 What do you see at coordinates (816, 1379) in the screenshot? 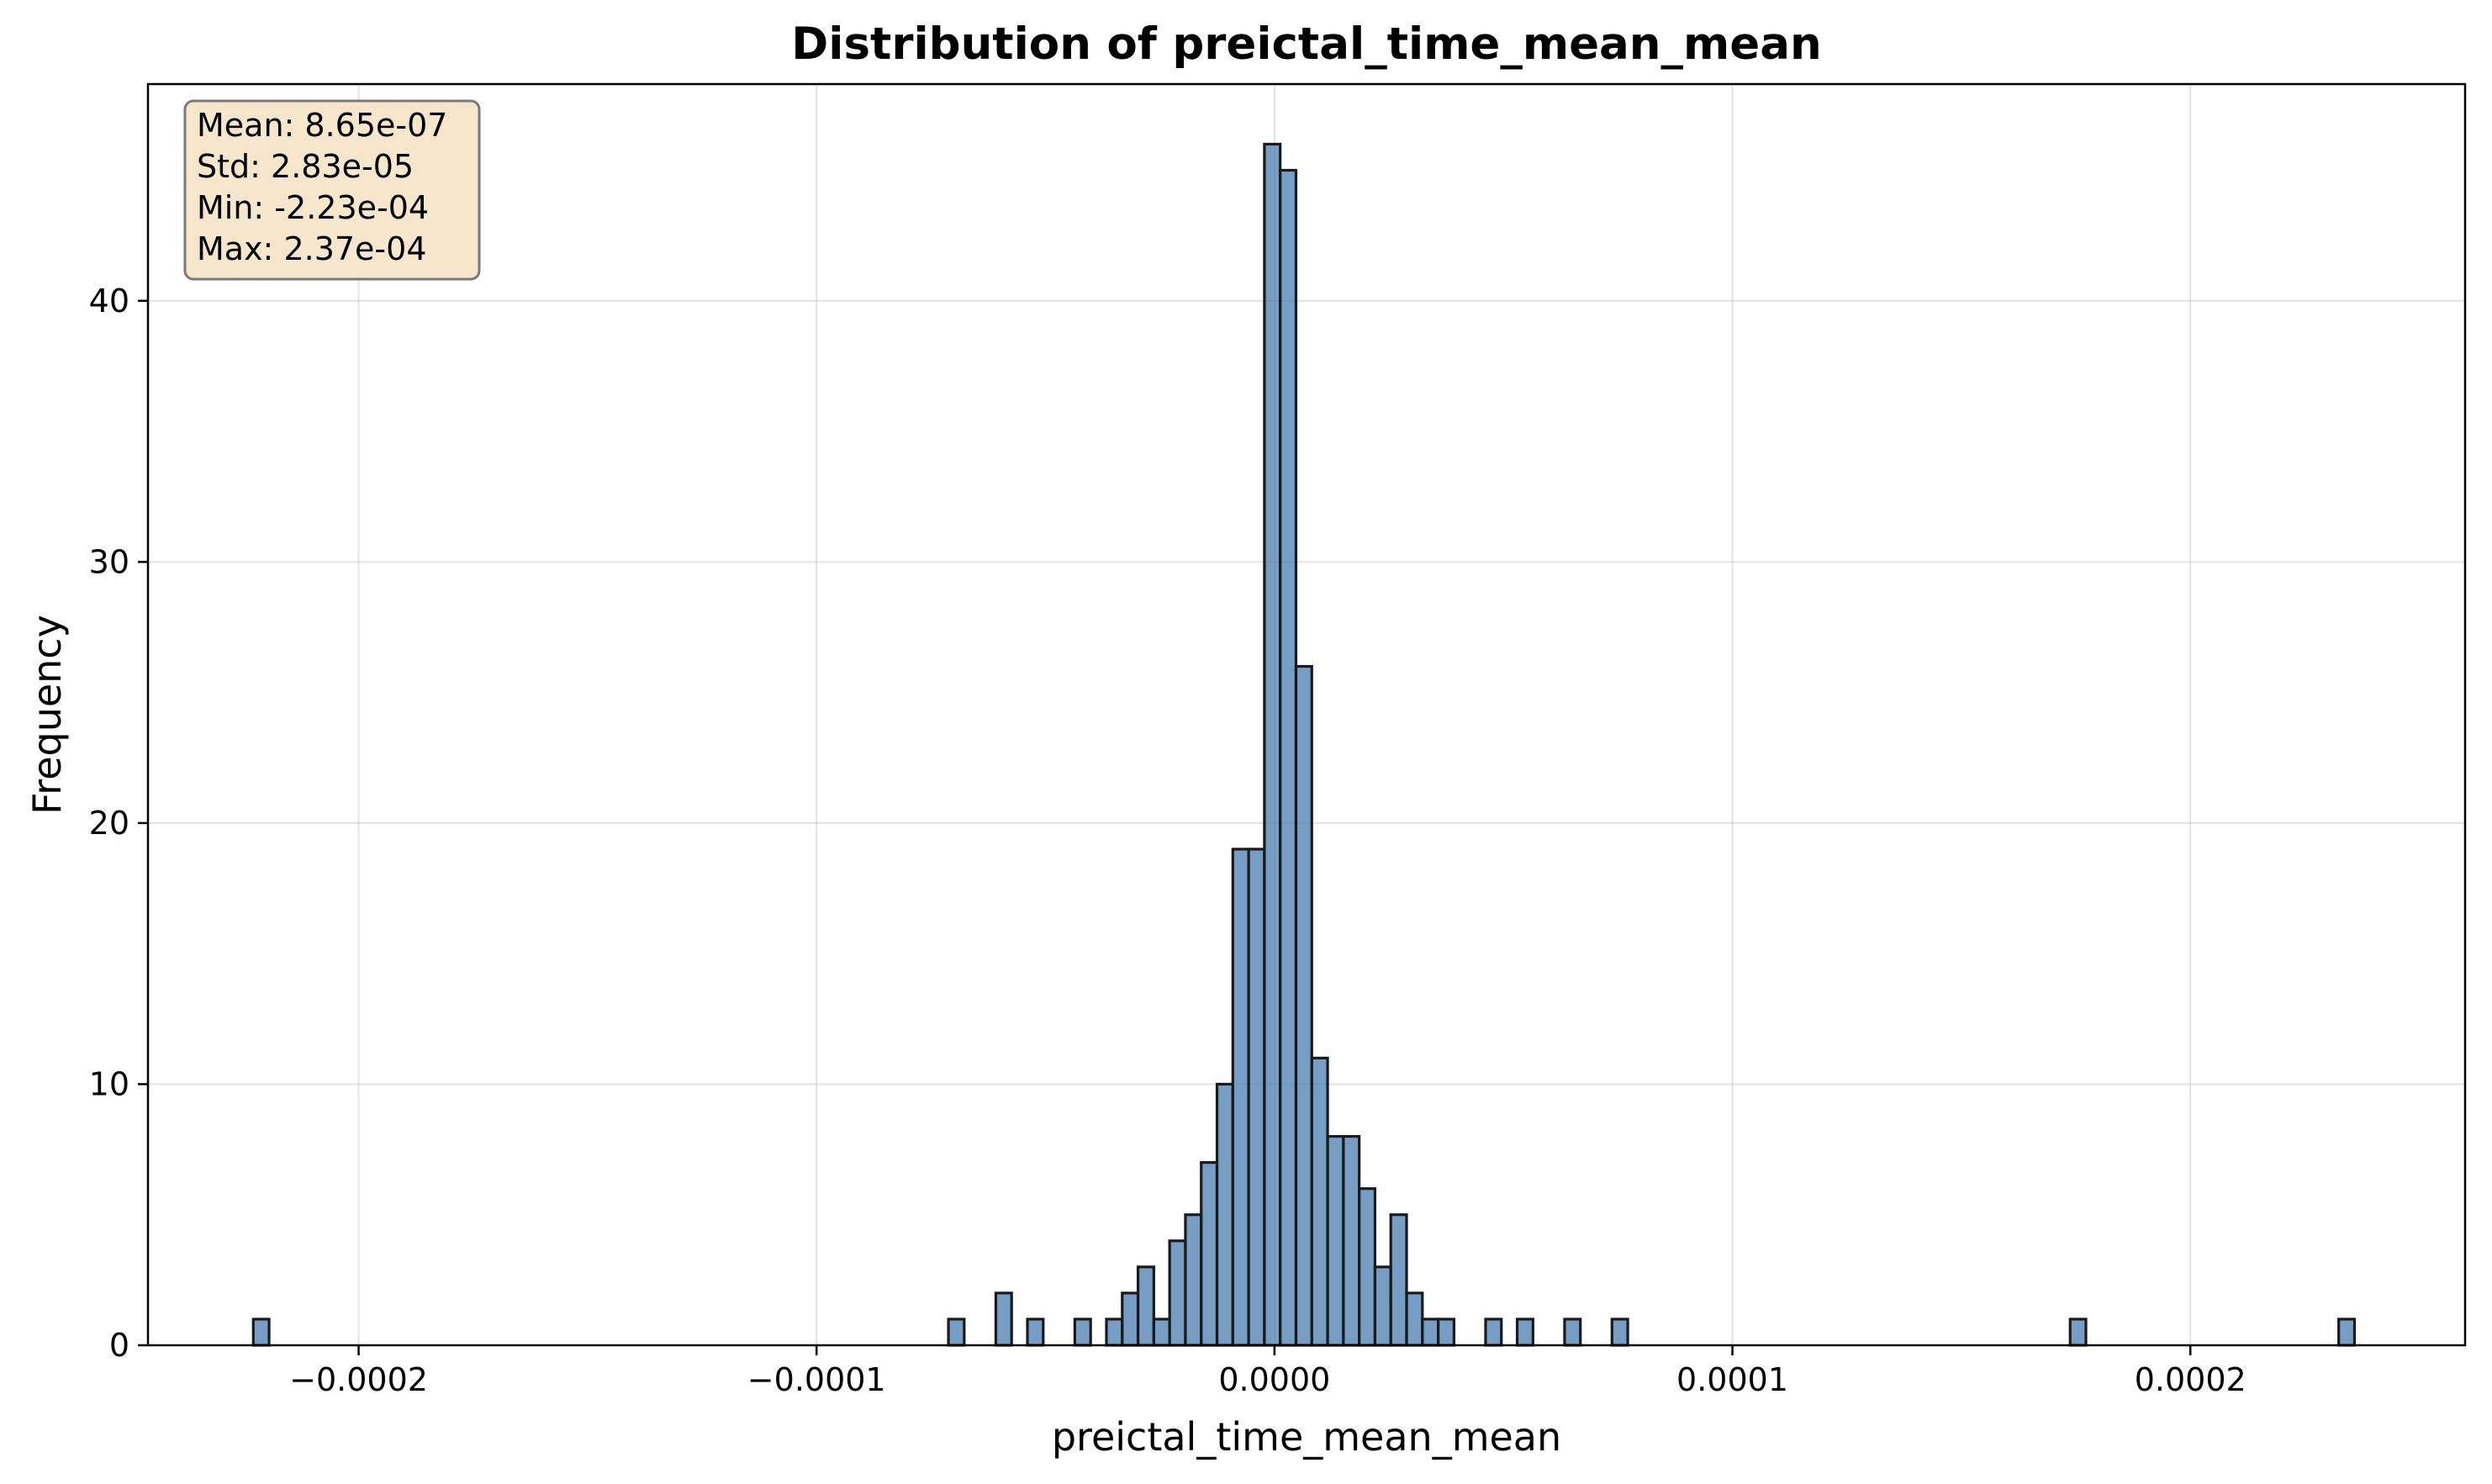
I see `x-tick-label: −0.0001` at bounding box center [816, 1379].